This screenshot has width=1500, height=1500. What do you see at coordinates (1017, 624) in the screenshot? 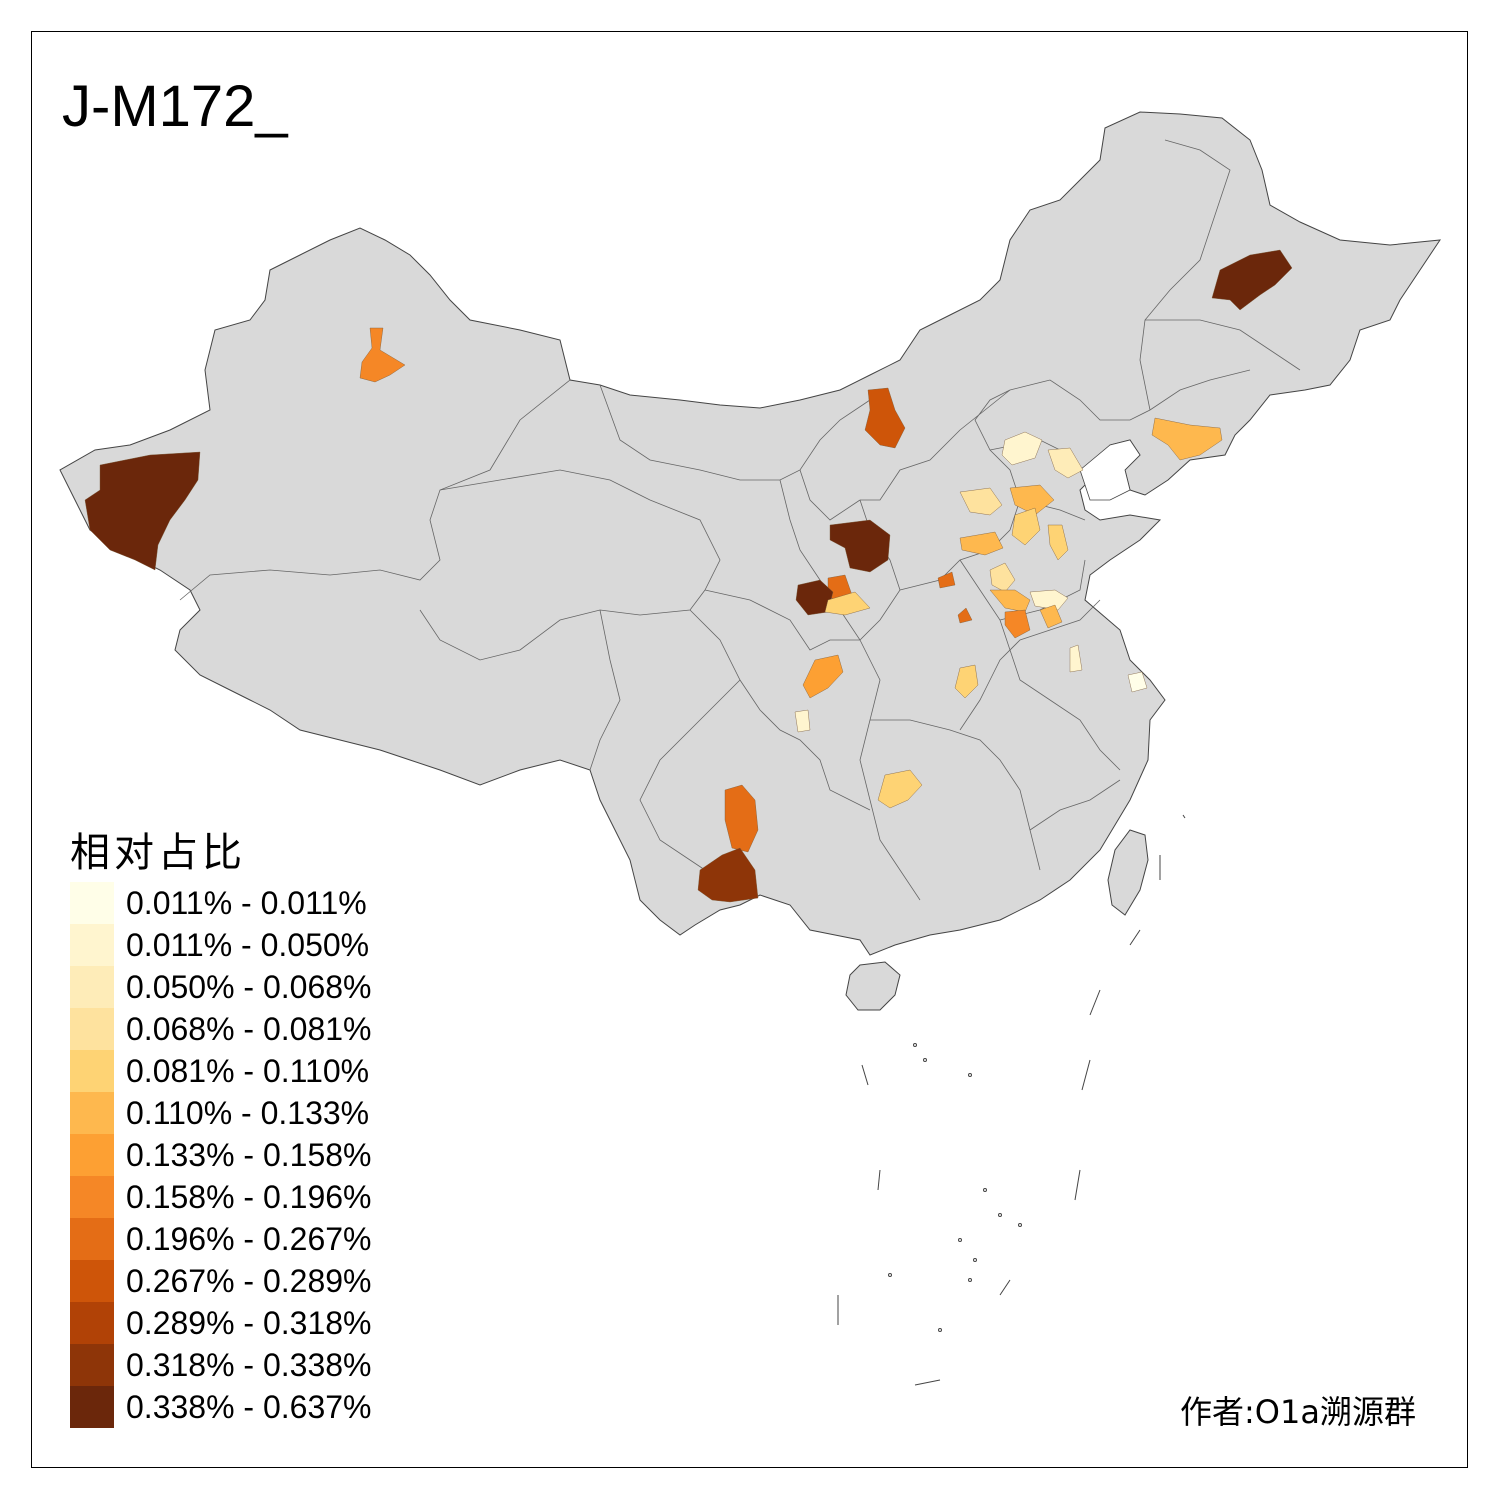
I see `region-linyi` at bounding box center [1017, 624].